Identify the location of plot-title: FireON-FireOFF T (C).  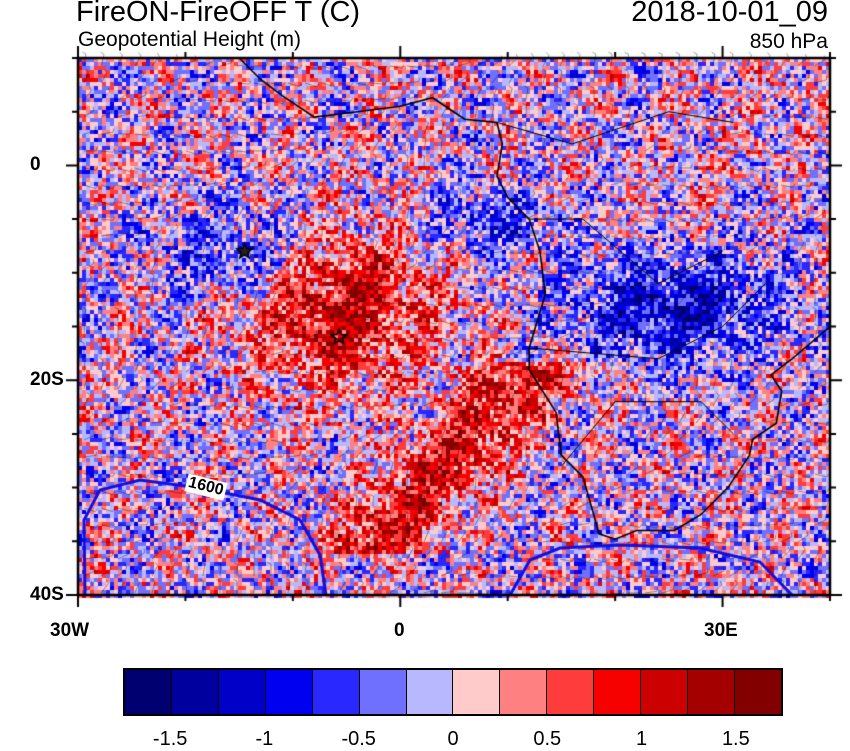
(218, 14).